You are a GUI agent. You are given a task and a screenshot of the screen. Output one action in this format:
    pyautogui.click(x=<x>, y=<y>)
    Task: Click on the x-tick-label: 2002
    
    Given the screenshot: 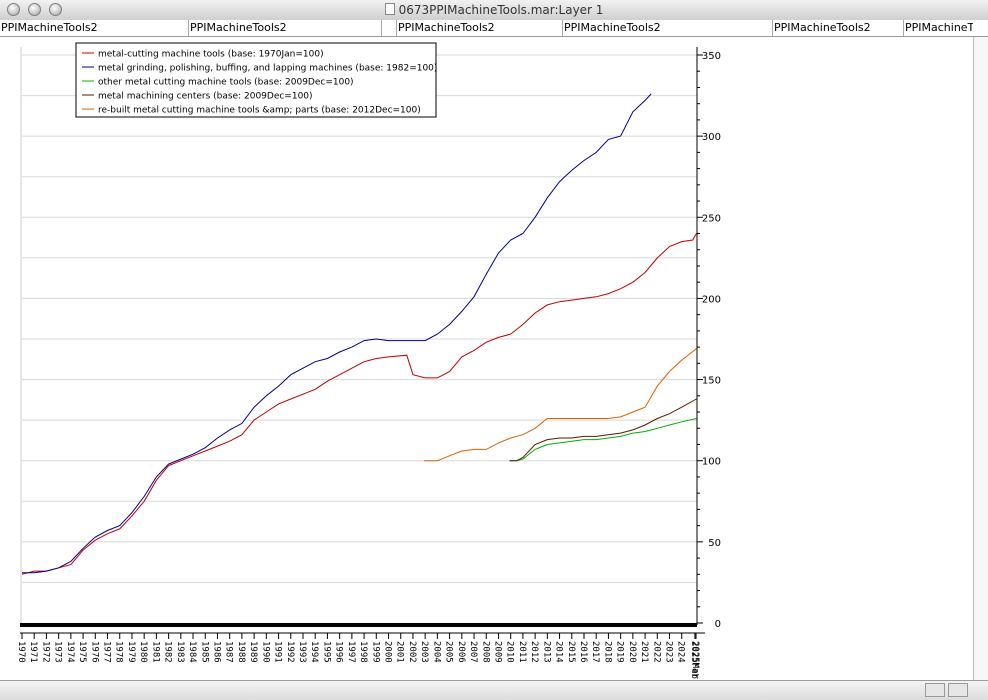 What is the action you would take?
    pyautogui.click(x=412, y=652)
    